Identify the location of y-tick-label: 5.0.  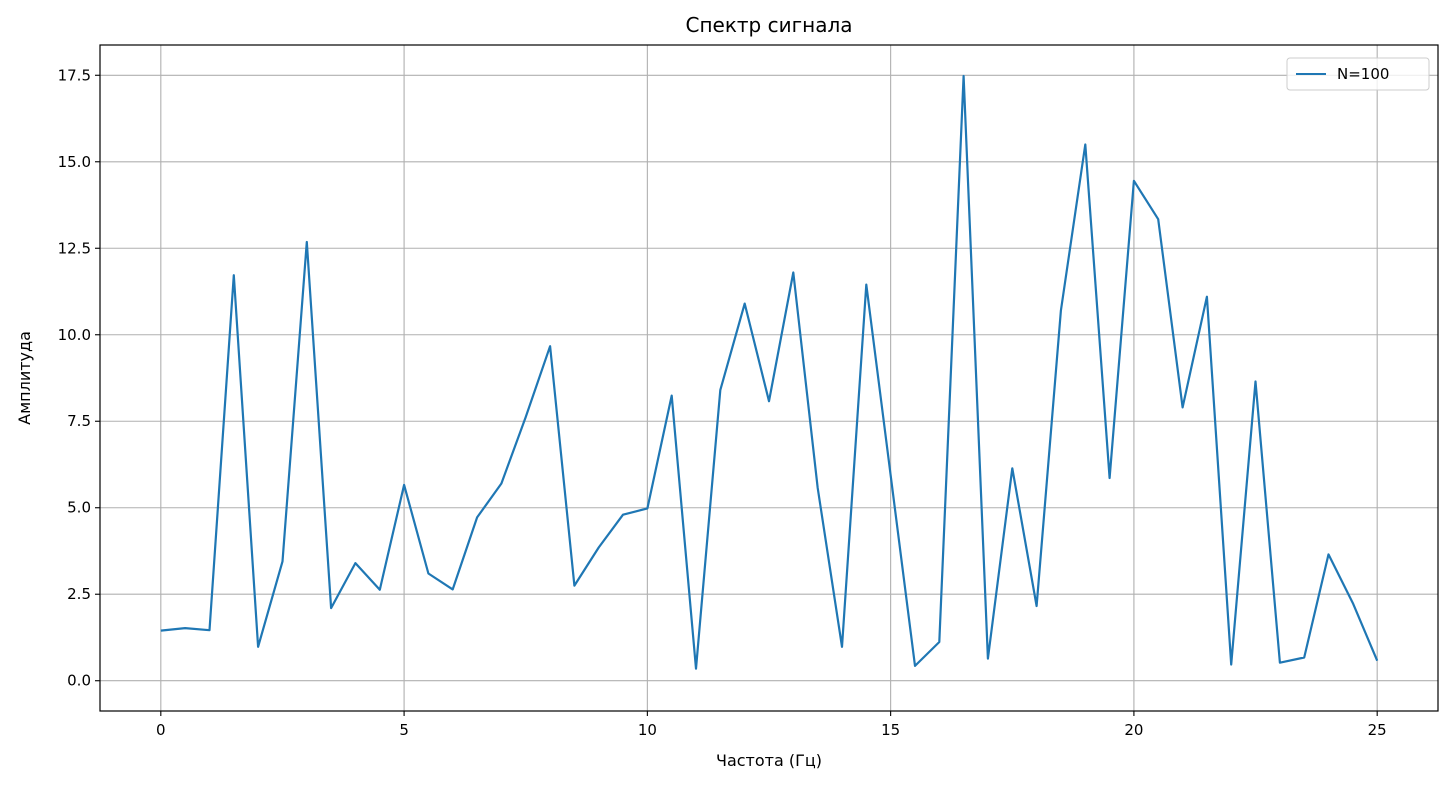
(79, 508).